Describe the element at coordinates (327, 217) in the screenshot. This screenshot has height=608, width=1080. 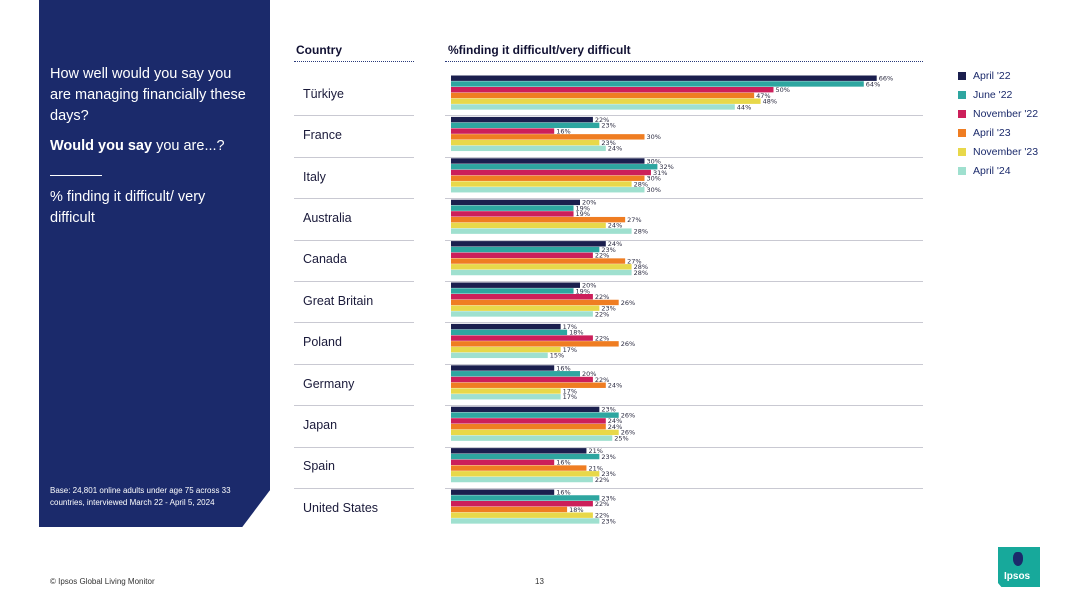
I see `country-label: Australia` at that location.